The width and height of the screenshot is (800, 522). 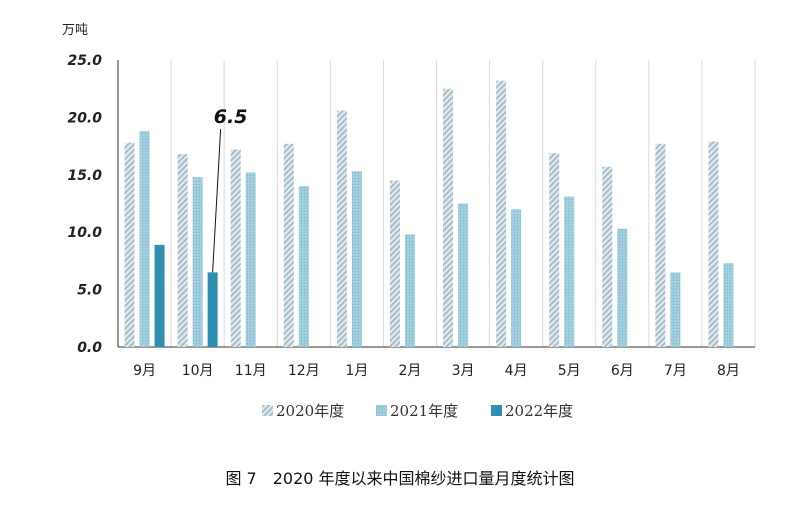 What do you see at coordinates (409, 290) in the screenshot?
I see `bar-2021年度-2月` at bounding box center [409, 290].